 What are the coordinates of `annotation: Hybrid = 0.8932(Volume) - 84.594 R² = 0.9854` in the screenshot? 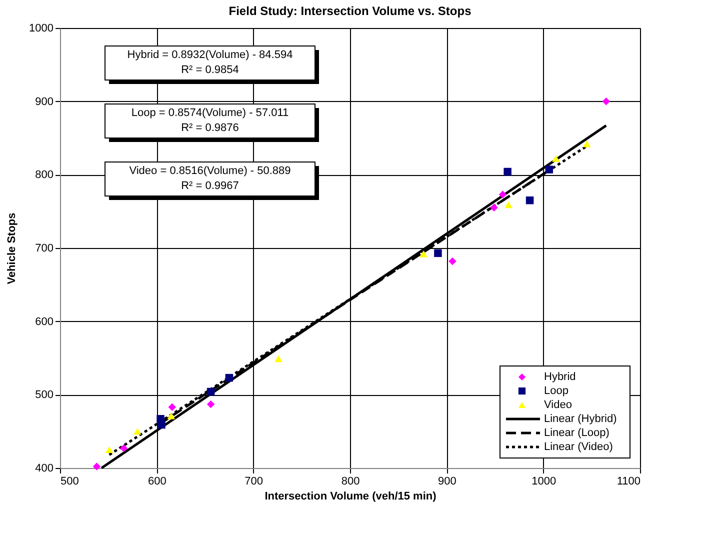 It's located at (210, 62).